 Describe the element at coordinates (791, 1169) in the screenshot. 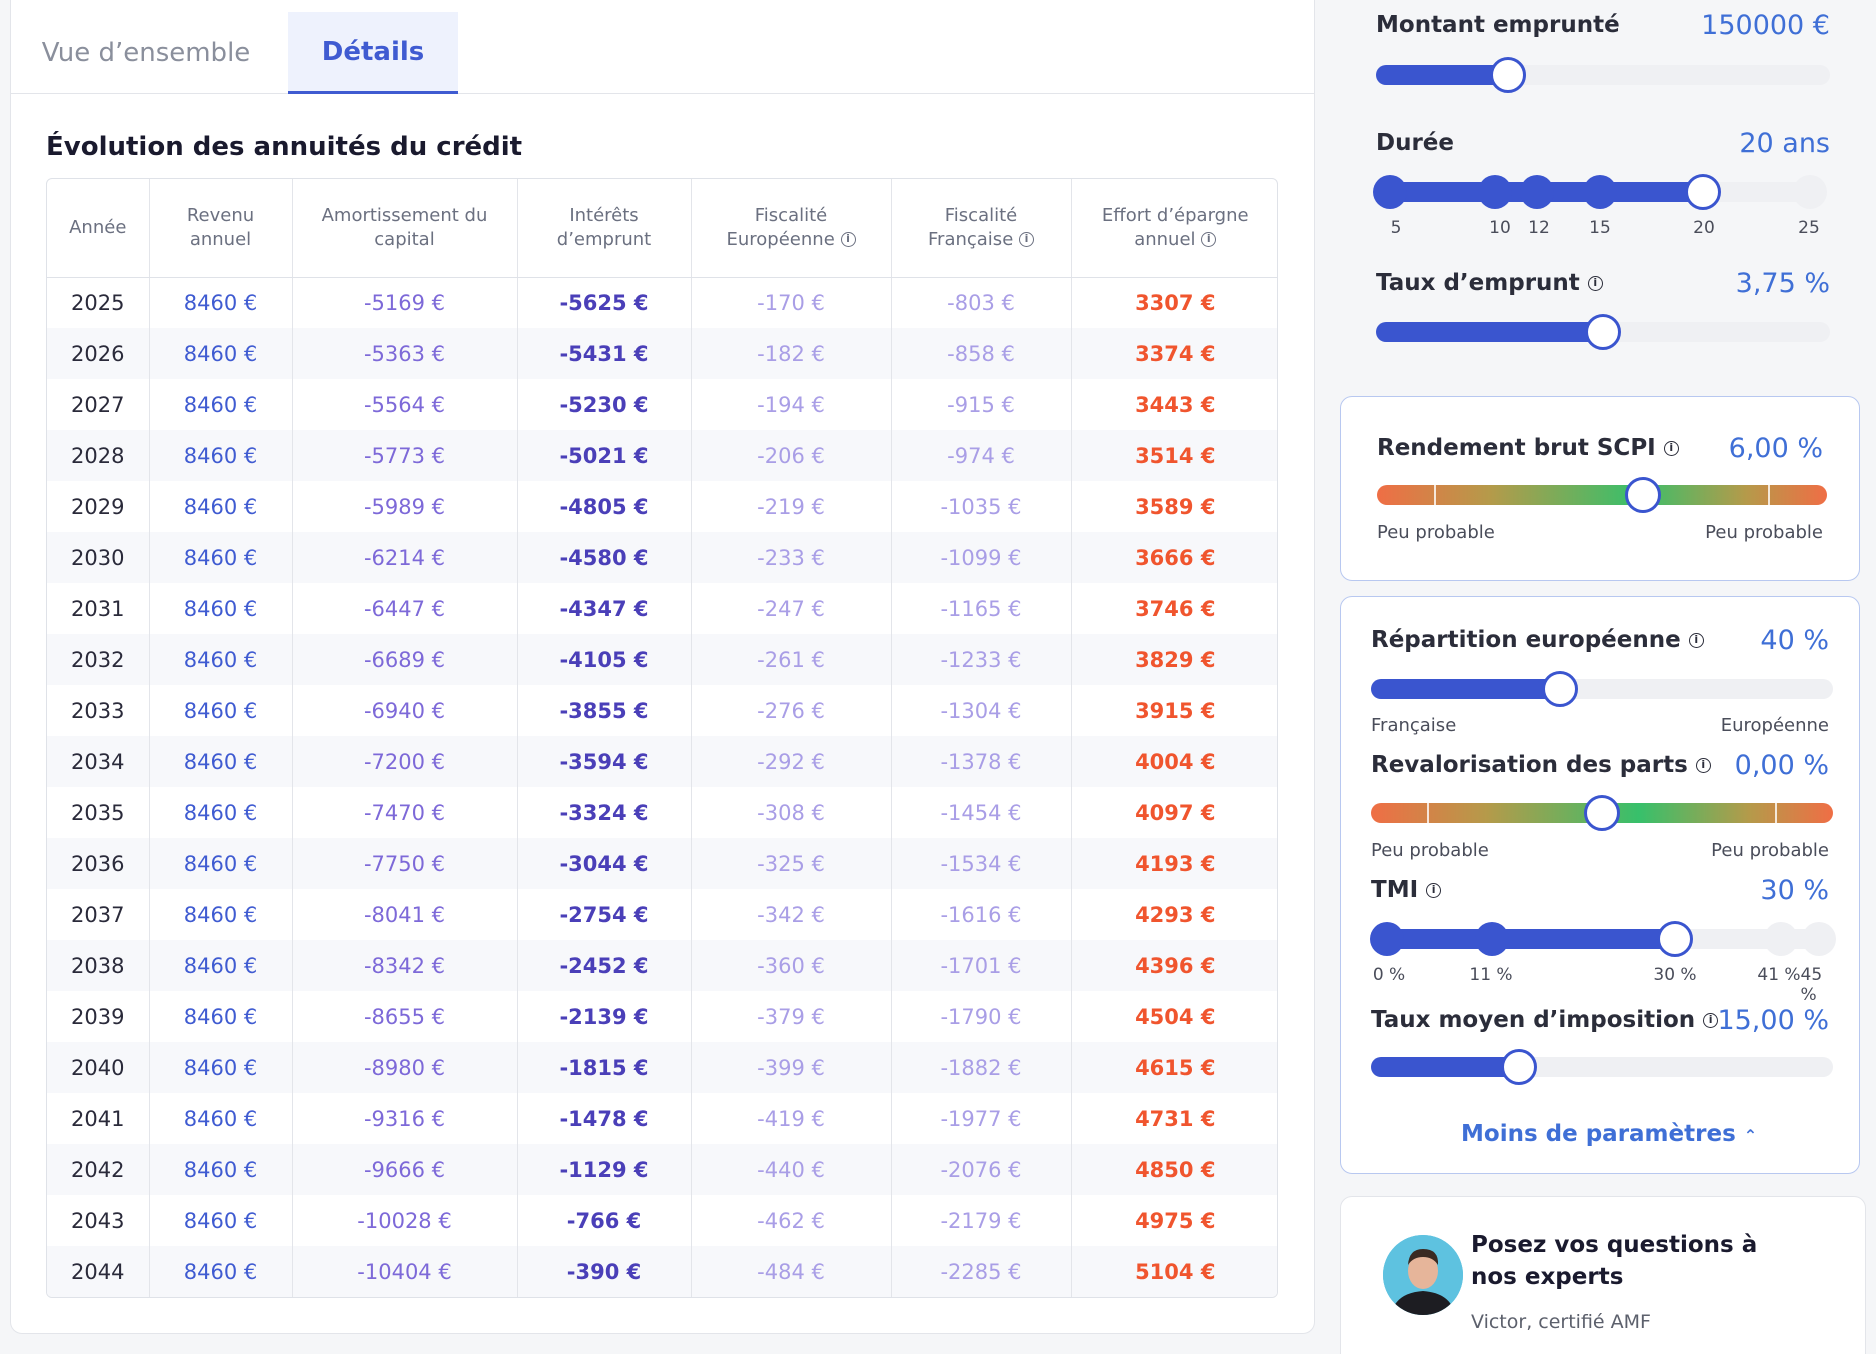

I see `cell-eu-tax: -440 €` at that location.